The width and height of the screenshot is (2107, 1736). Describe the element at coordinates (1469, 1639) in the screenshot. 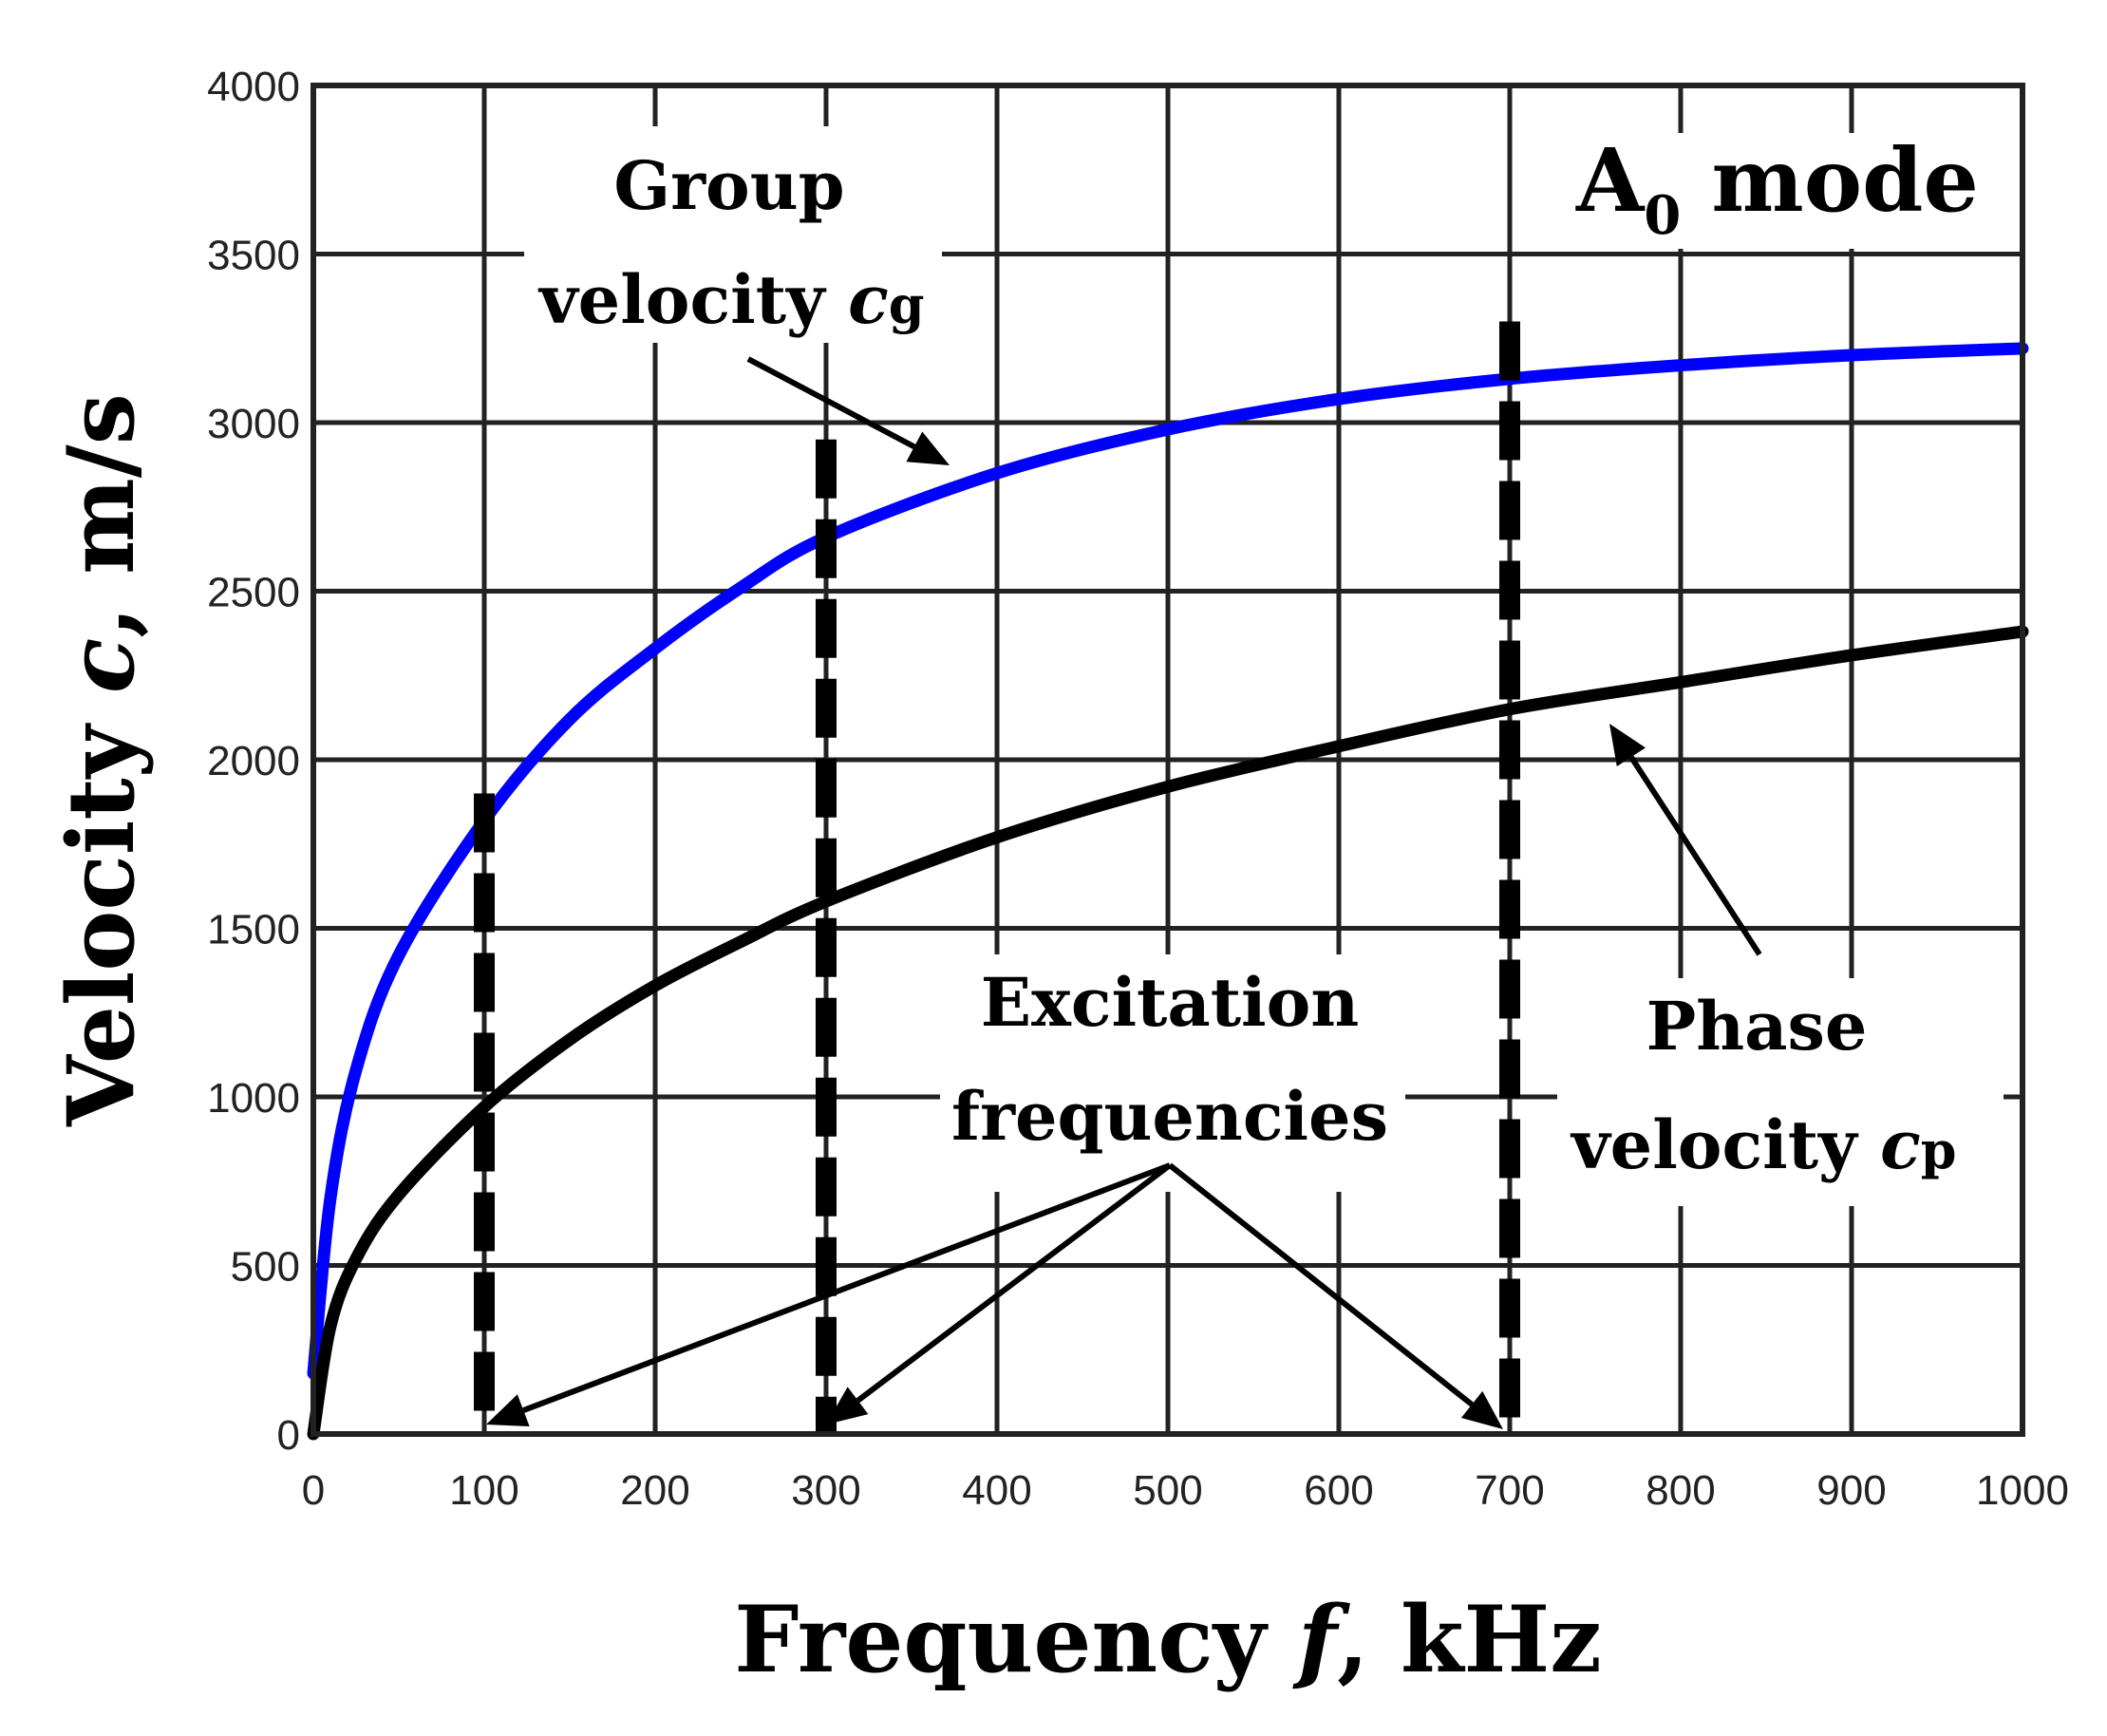

I see `x-axis-unit: , kHz` at that location.